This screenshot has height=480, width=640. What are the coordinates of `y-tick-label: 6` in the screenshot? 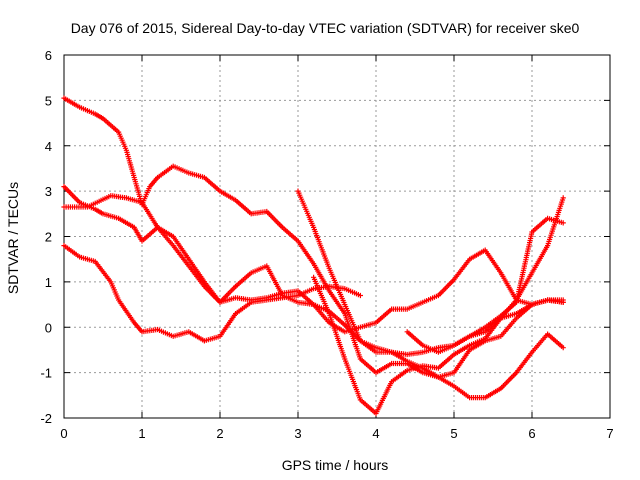 It's located at (48, 55).